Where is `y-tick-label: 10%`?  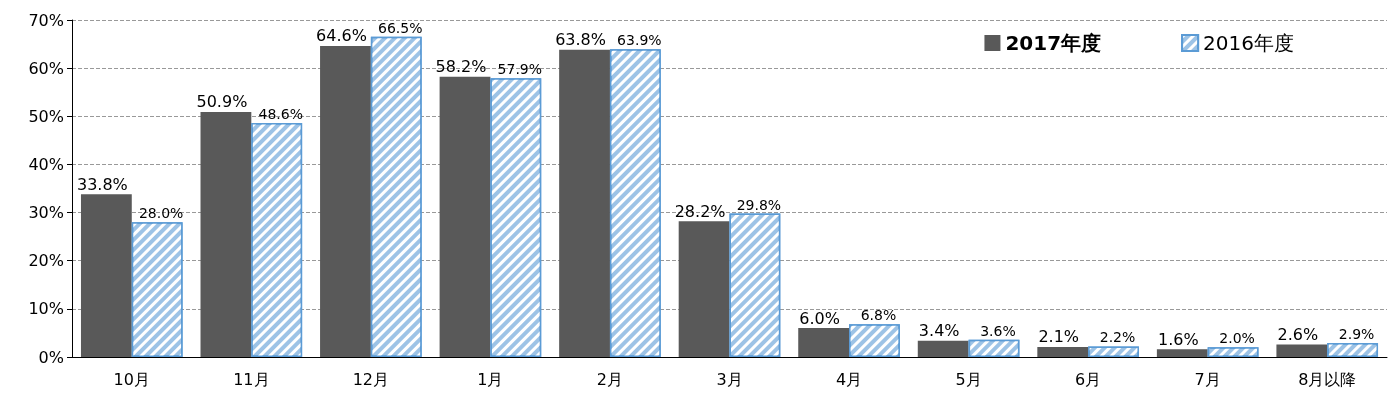
y-tick-label: 10% is located at coordinates (46, 309).